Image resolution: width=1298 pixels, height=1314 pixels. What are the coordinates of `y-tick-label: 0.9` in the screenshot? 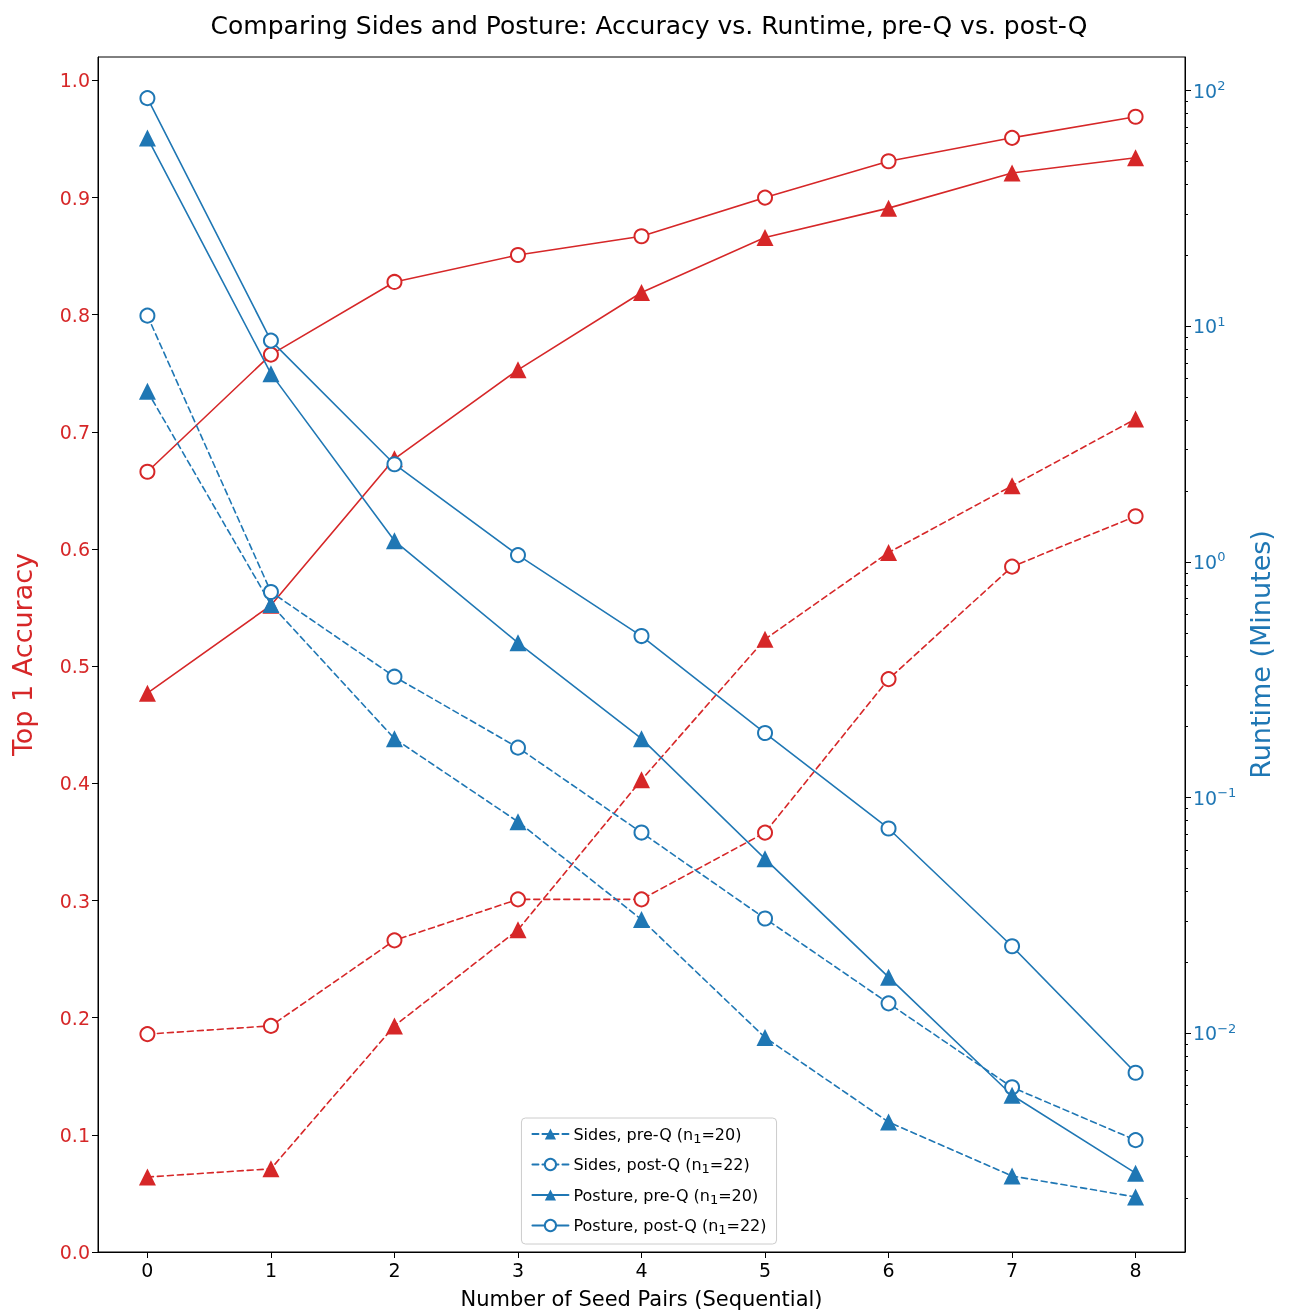 It's located at (74, 197).